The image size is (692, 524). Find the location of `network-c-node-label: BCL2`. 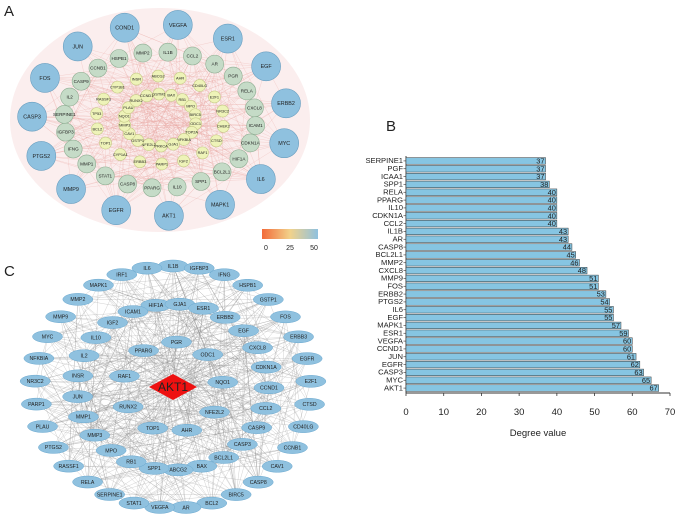

network-c-node-label: BCL2 is located at coordinates (211, 504).